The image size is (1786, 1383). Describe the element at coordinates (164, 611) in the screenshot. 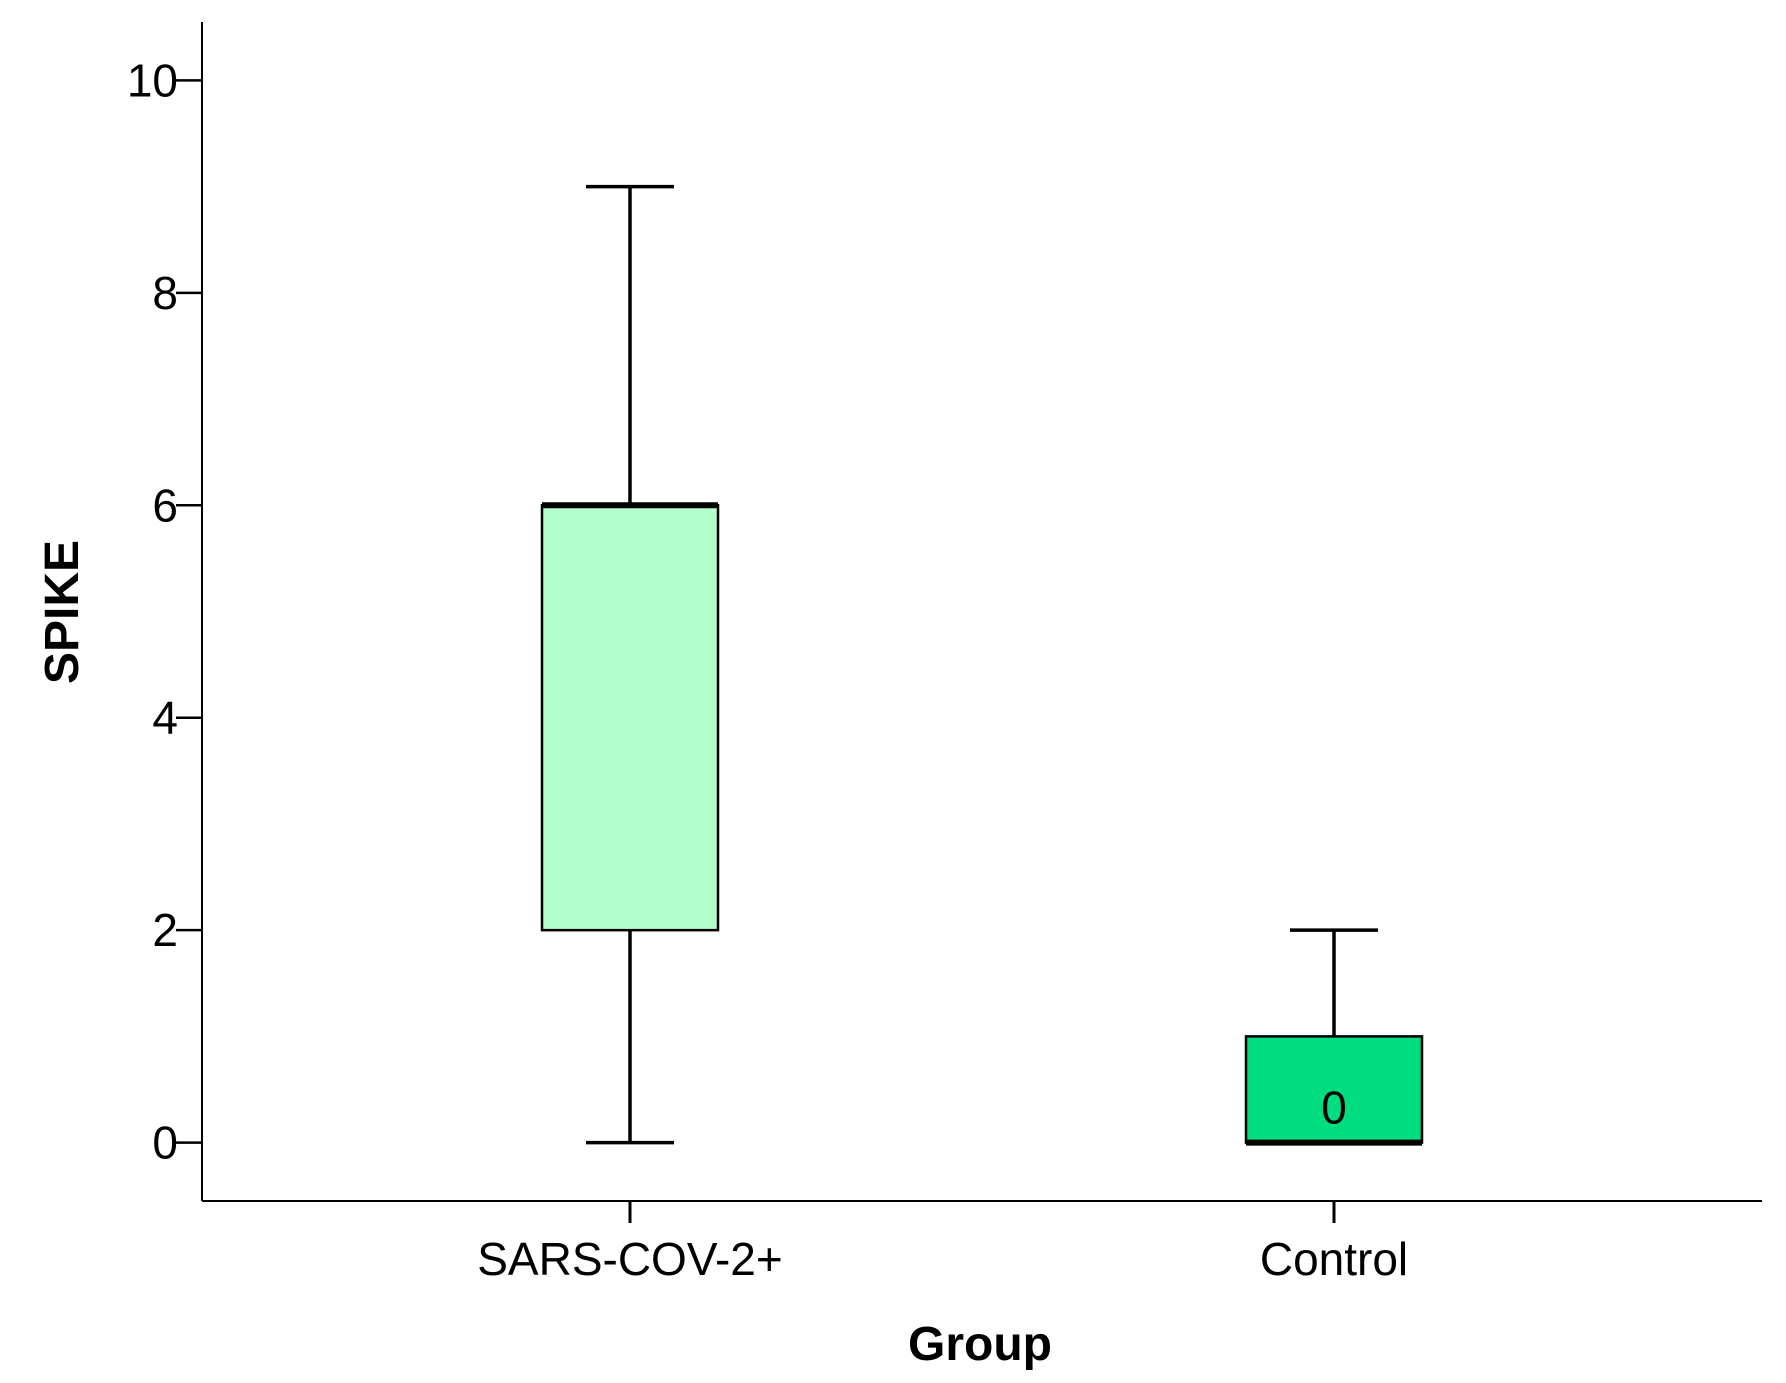

I see `y-axis-ticks: 0 2 4 6 8 10` at that location.